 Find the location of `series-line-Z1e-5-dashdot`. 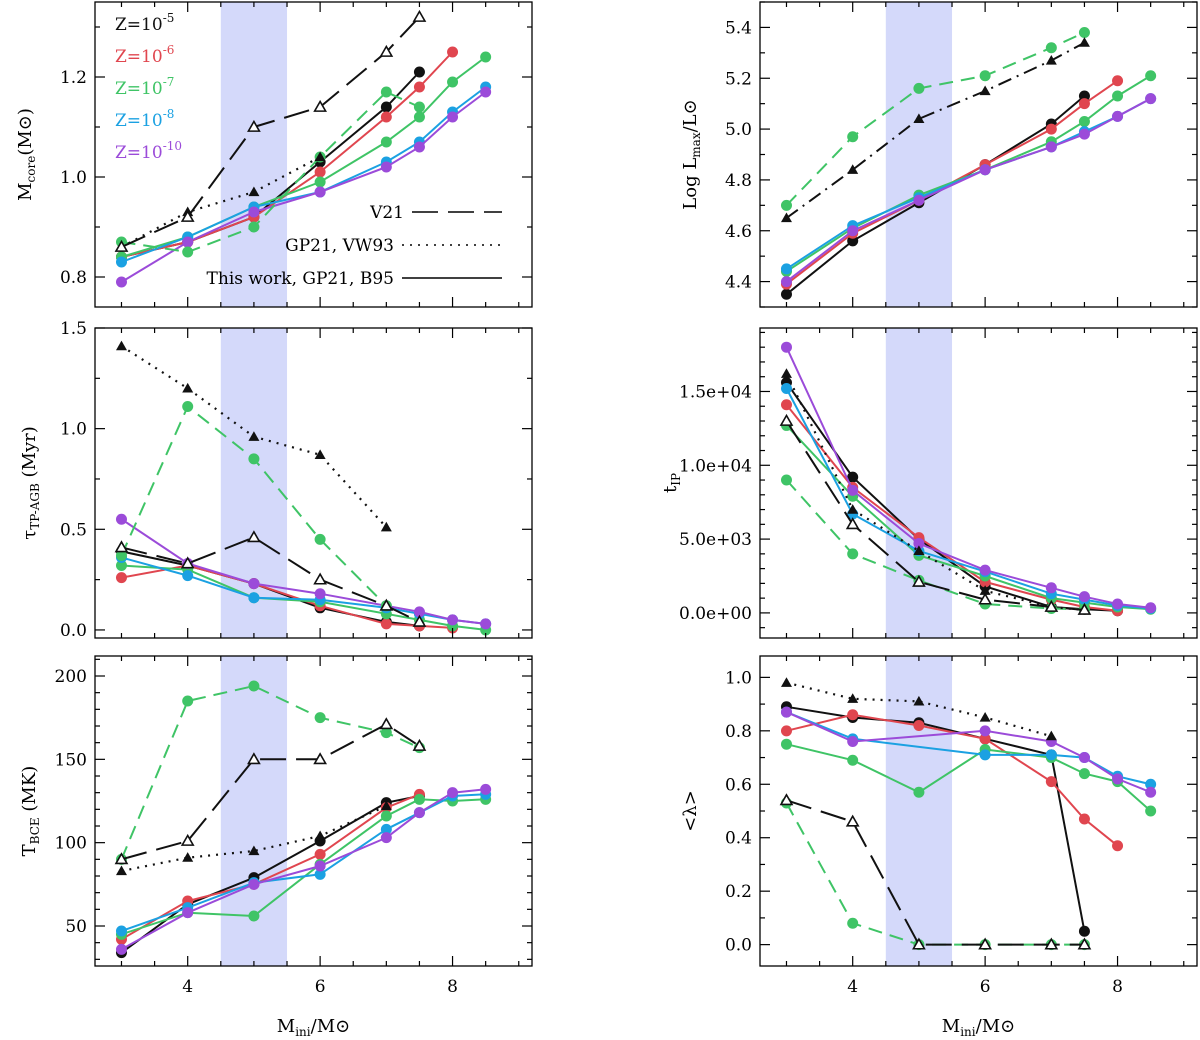

series-line-Z1e-5-dashdot is located at coordinates (935, 130).